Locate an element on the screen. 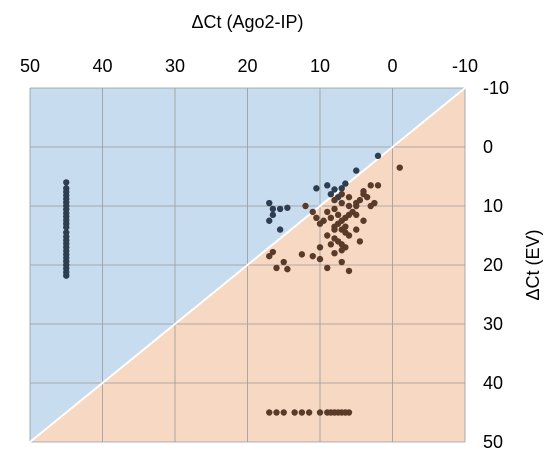 The height and width of the screenshot is (455, 547). y-tick-label: 50 is located at coordinates (493, 442).